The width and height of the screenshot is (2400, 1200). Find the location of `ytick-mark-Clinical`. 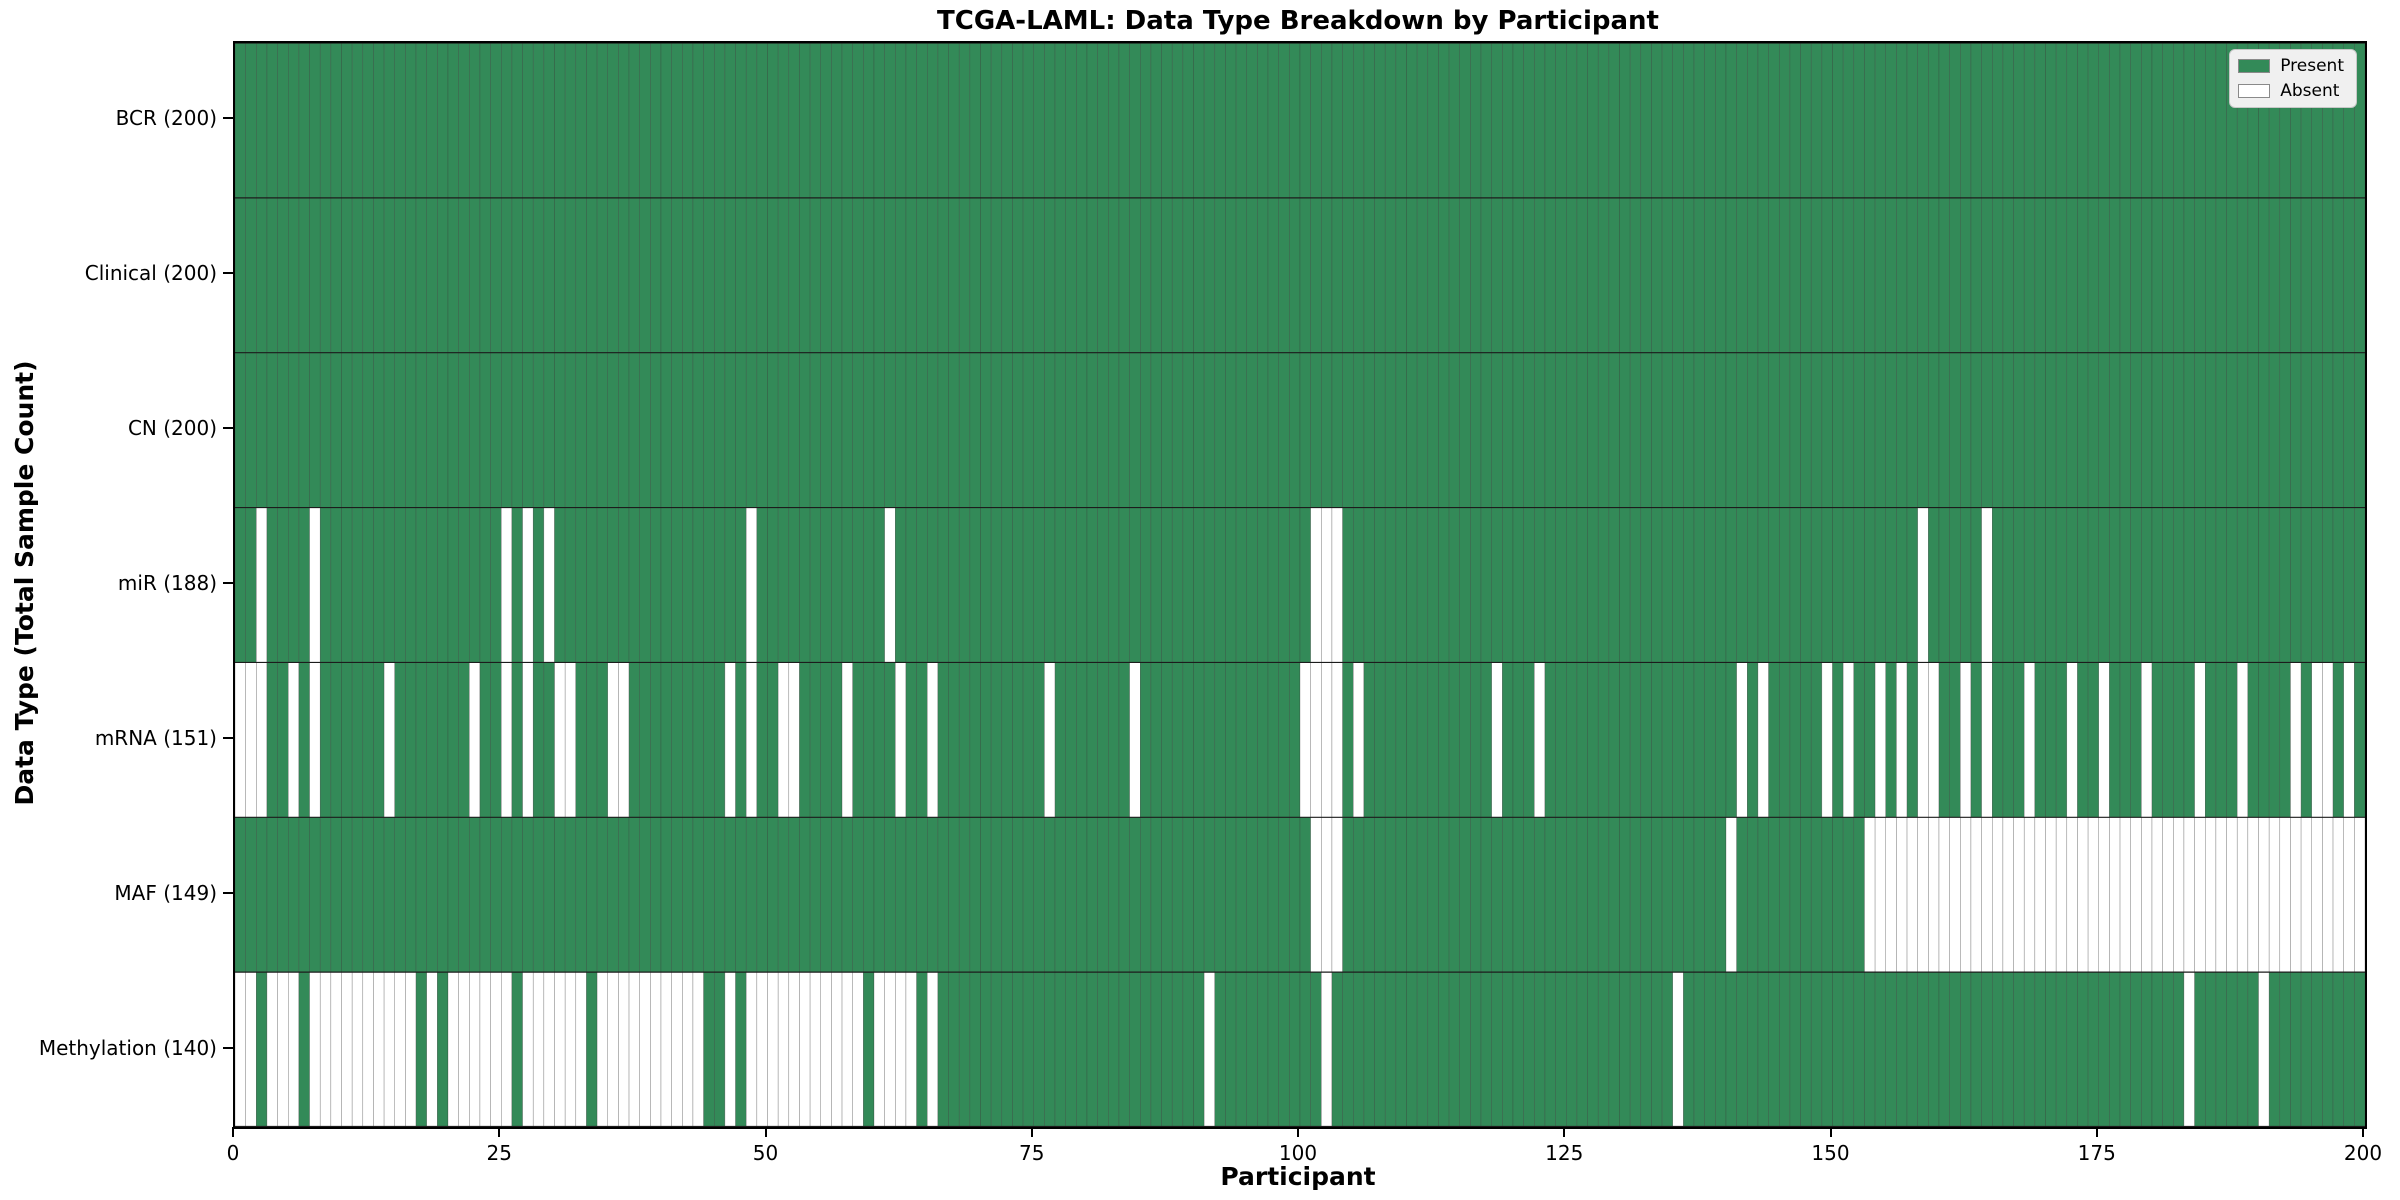

ytick-mark-Clinical is located at coordinates (228, 273).